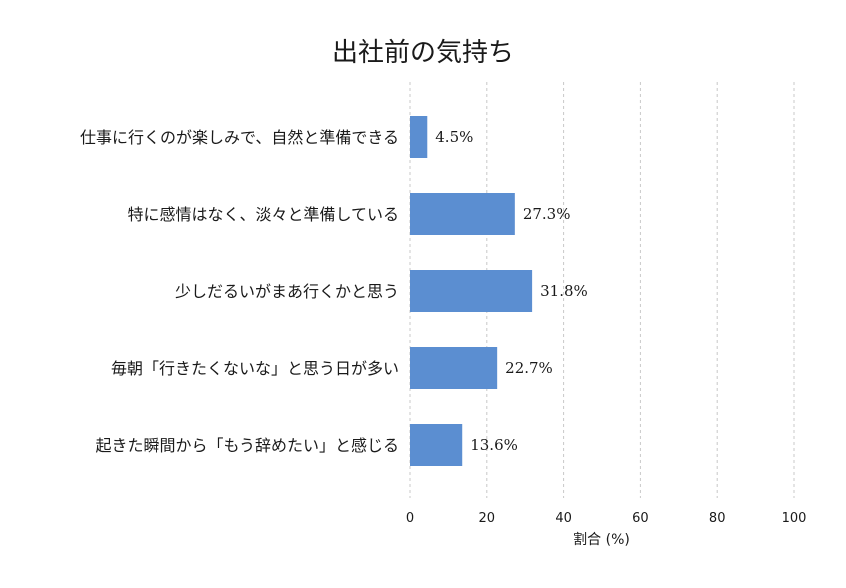 This screenshot has width=846, height=588. I want to click on x-tick-label: 100, so click(794, 518).